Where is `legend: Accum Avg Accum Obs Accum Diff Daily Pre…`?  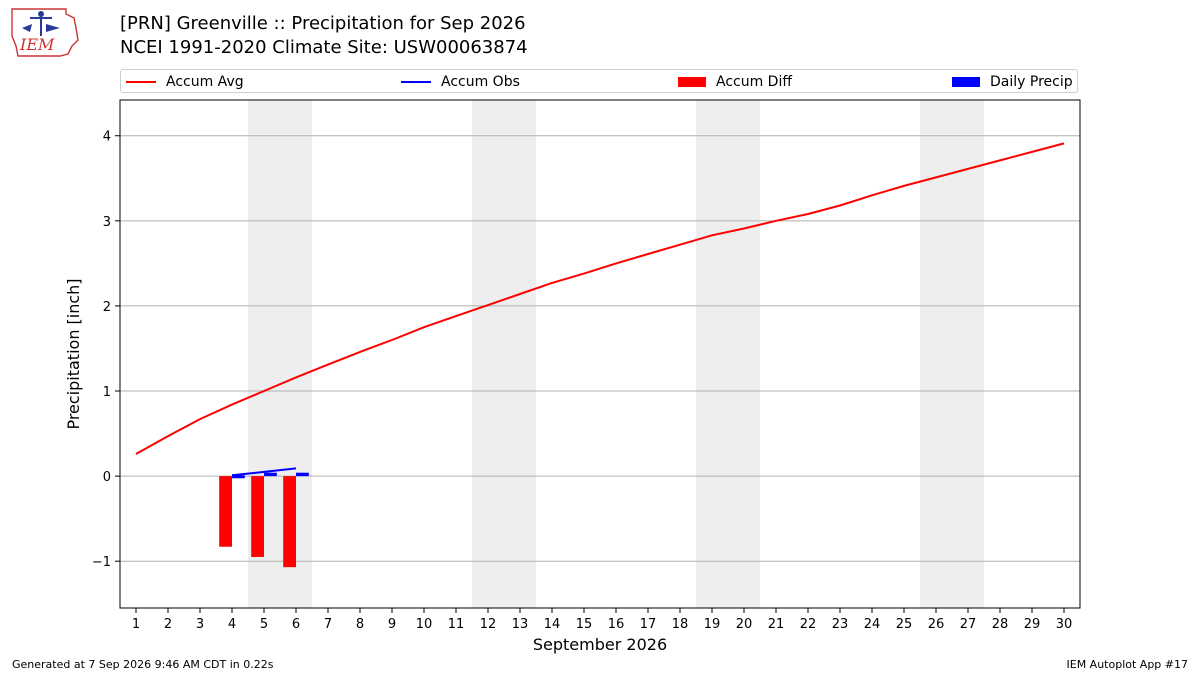
legend: Accum Avg Accum Obs Accum Diff Daily Pre… is located at coordinates (599, 81).